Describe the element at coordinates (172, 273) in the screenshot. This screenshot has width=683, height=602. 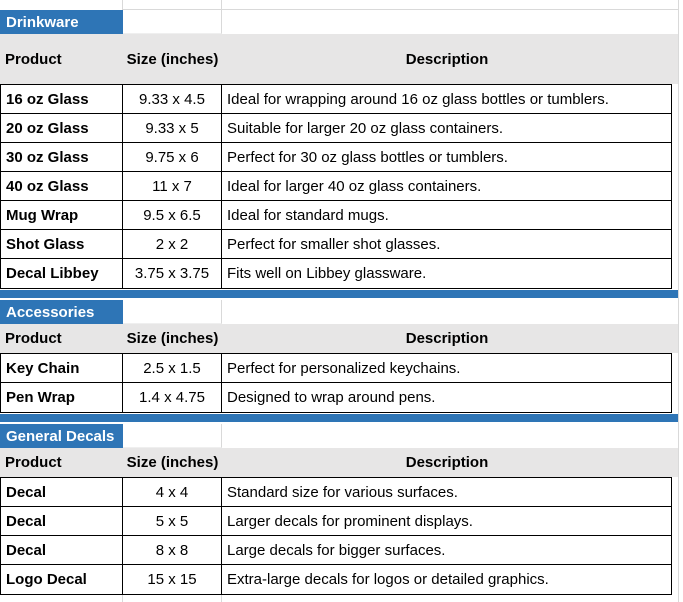
I see `size-cell: 3.75 x 3.75` at that location.